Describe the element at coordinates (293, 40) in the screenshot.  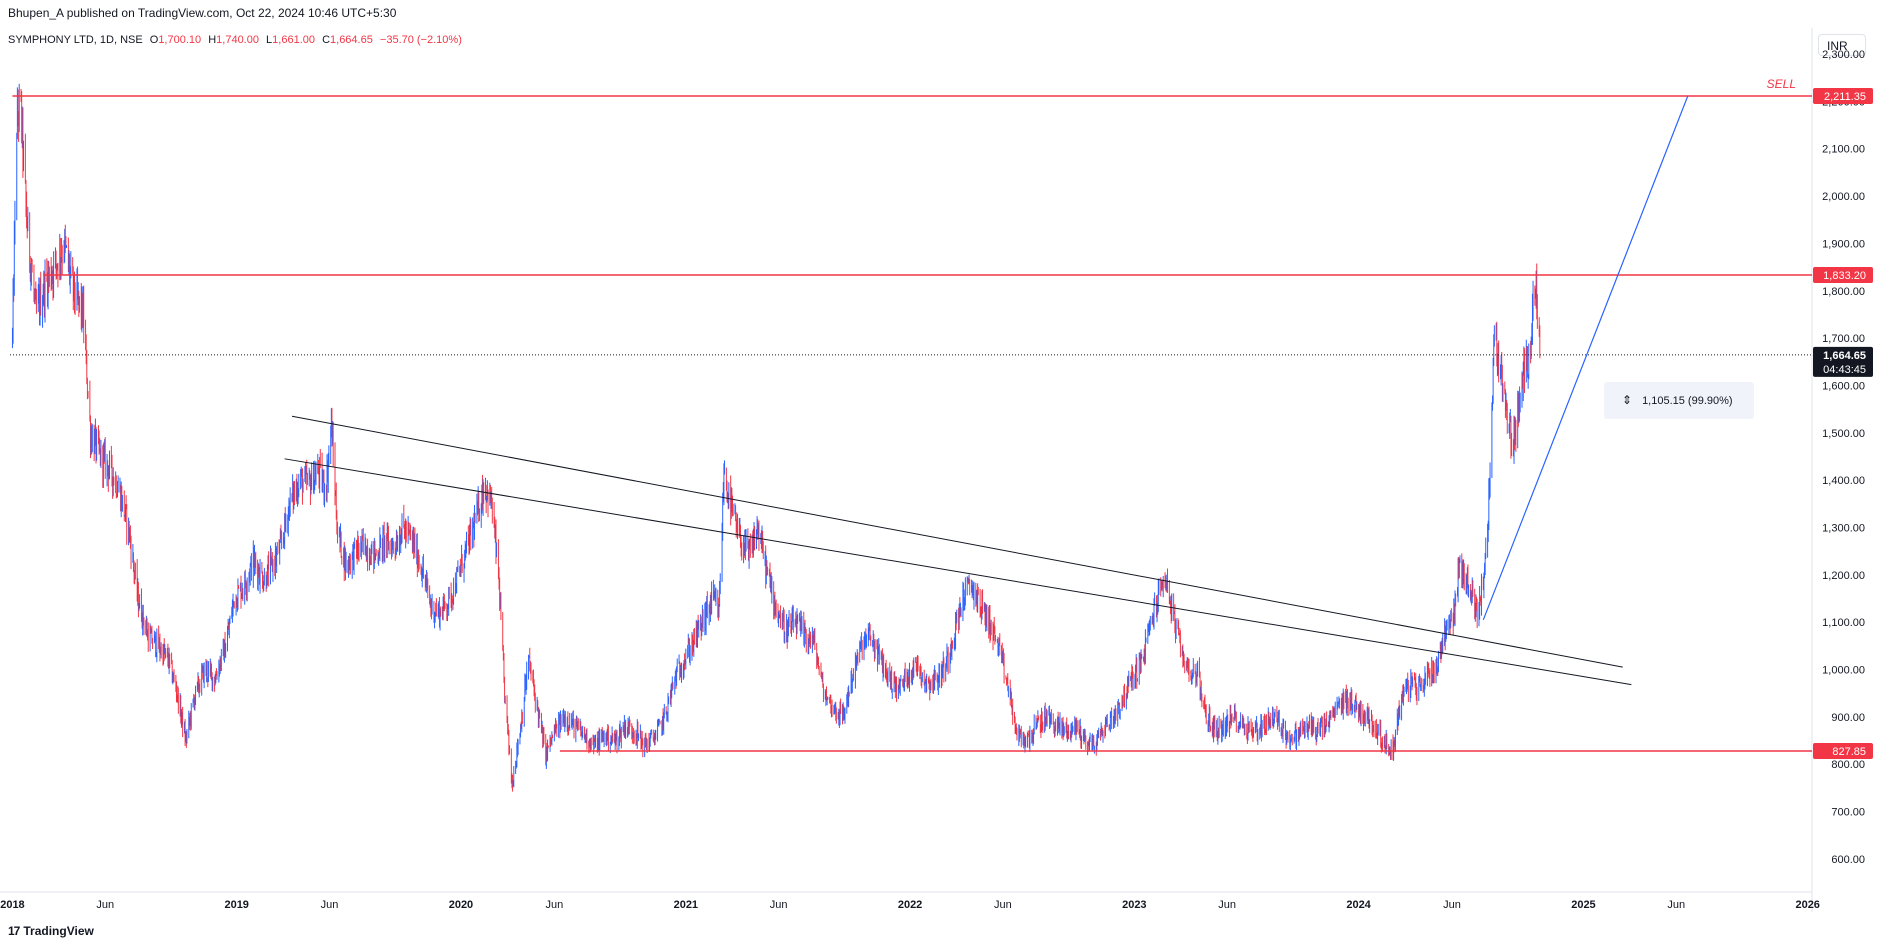
I see `low-value: 1,661.00` at that location.